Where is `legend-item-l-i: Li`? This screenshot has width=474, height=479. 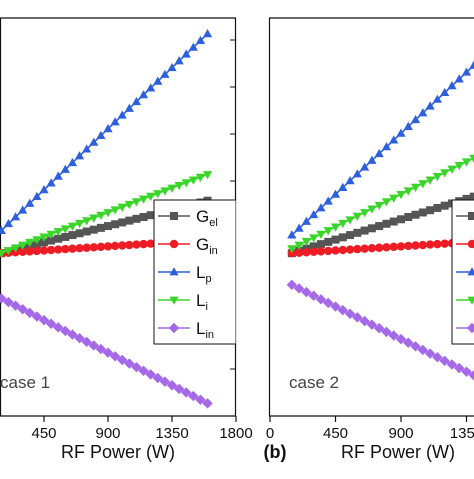 legend-item-l-i: Li is located at coordinates (465, 300).